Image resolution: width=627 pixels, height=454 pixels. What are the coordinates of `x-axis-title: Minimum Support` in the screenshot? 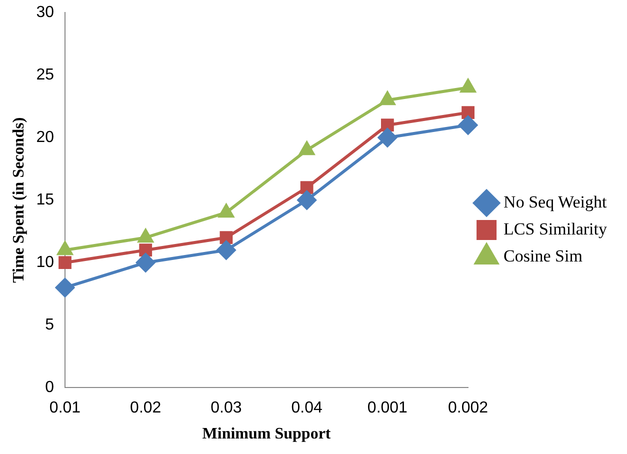 It's located at (267, 434).